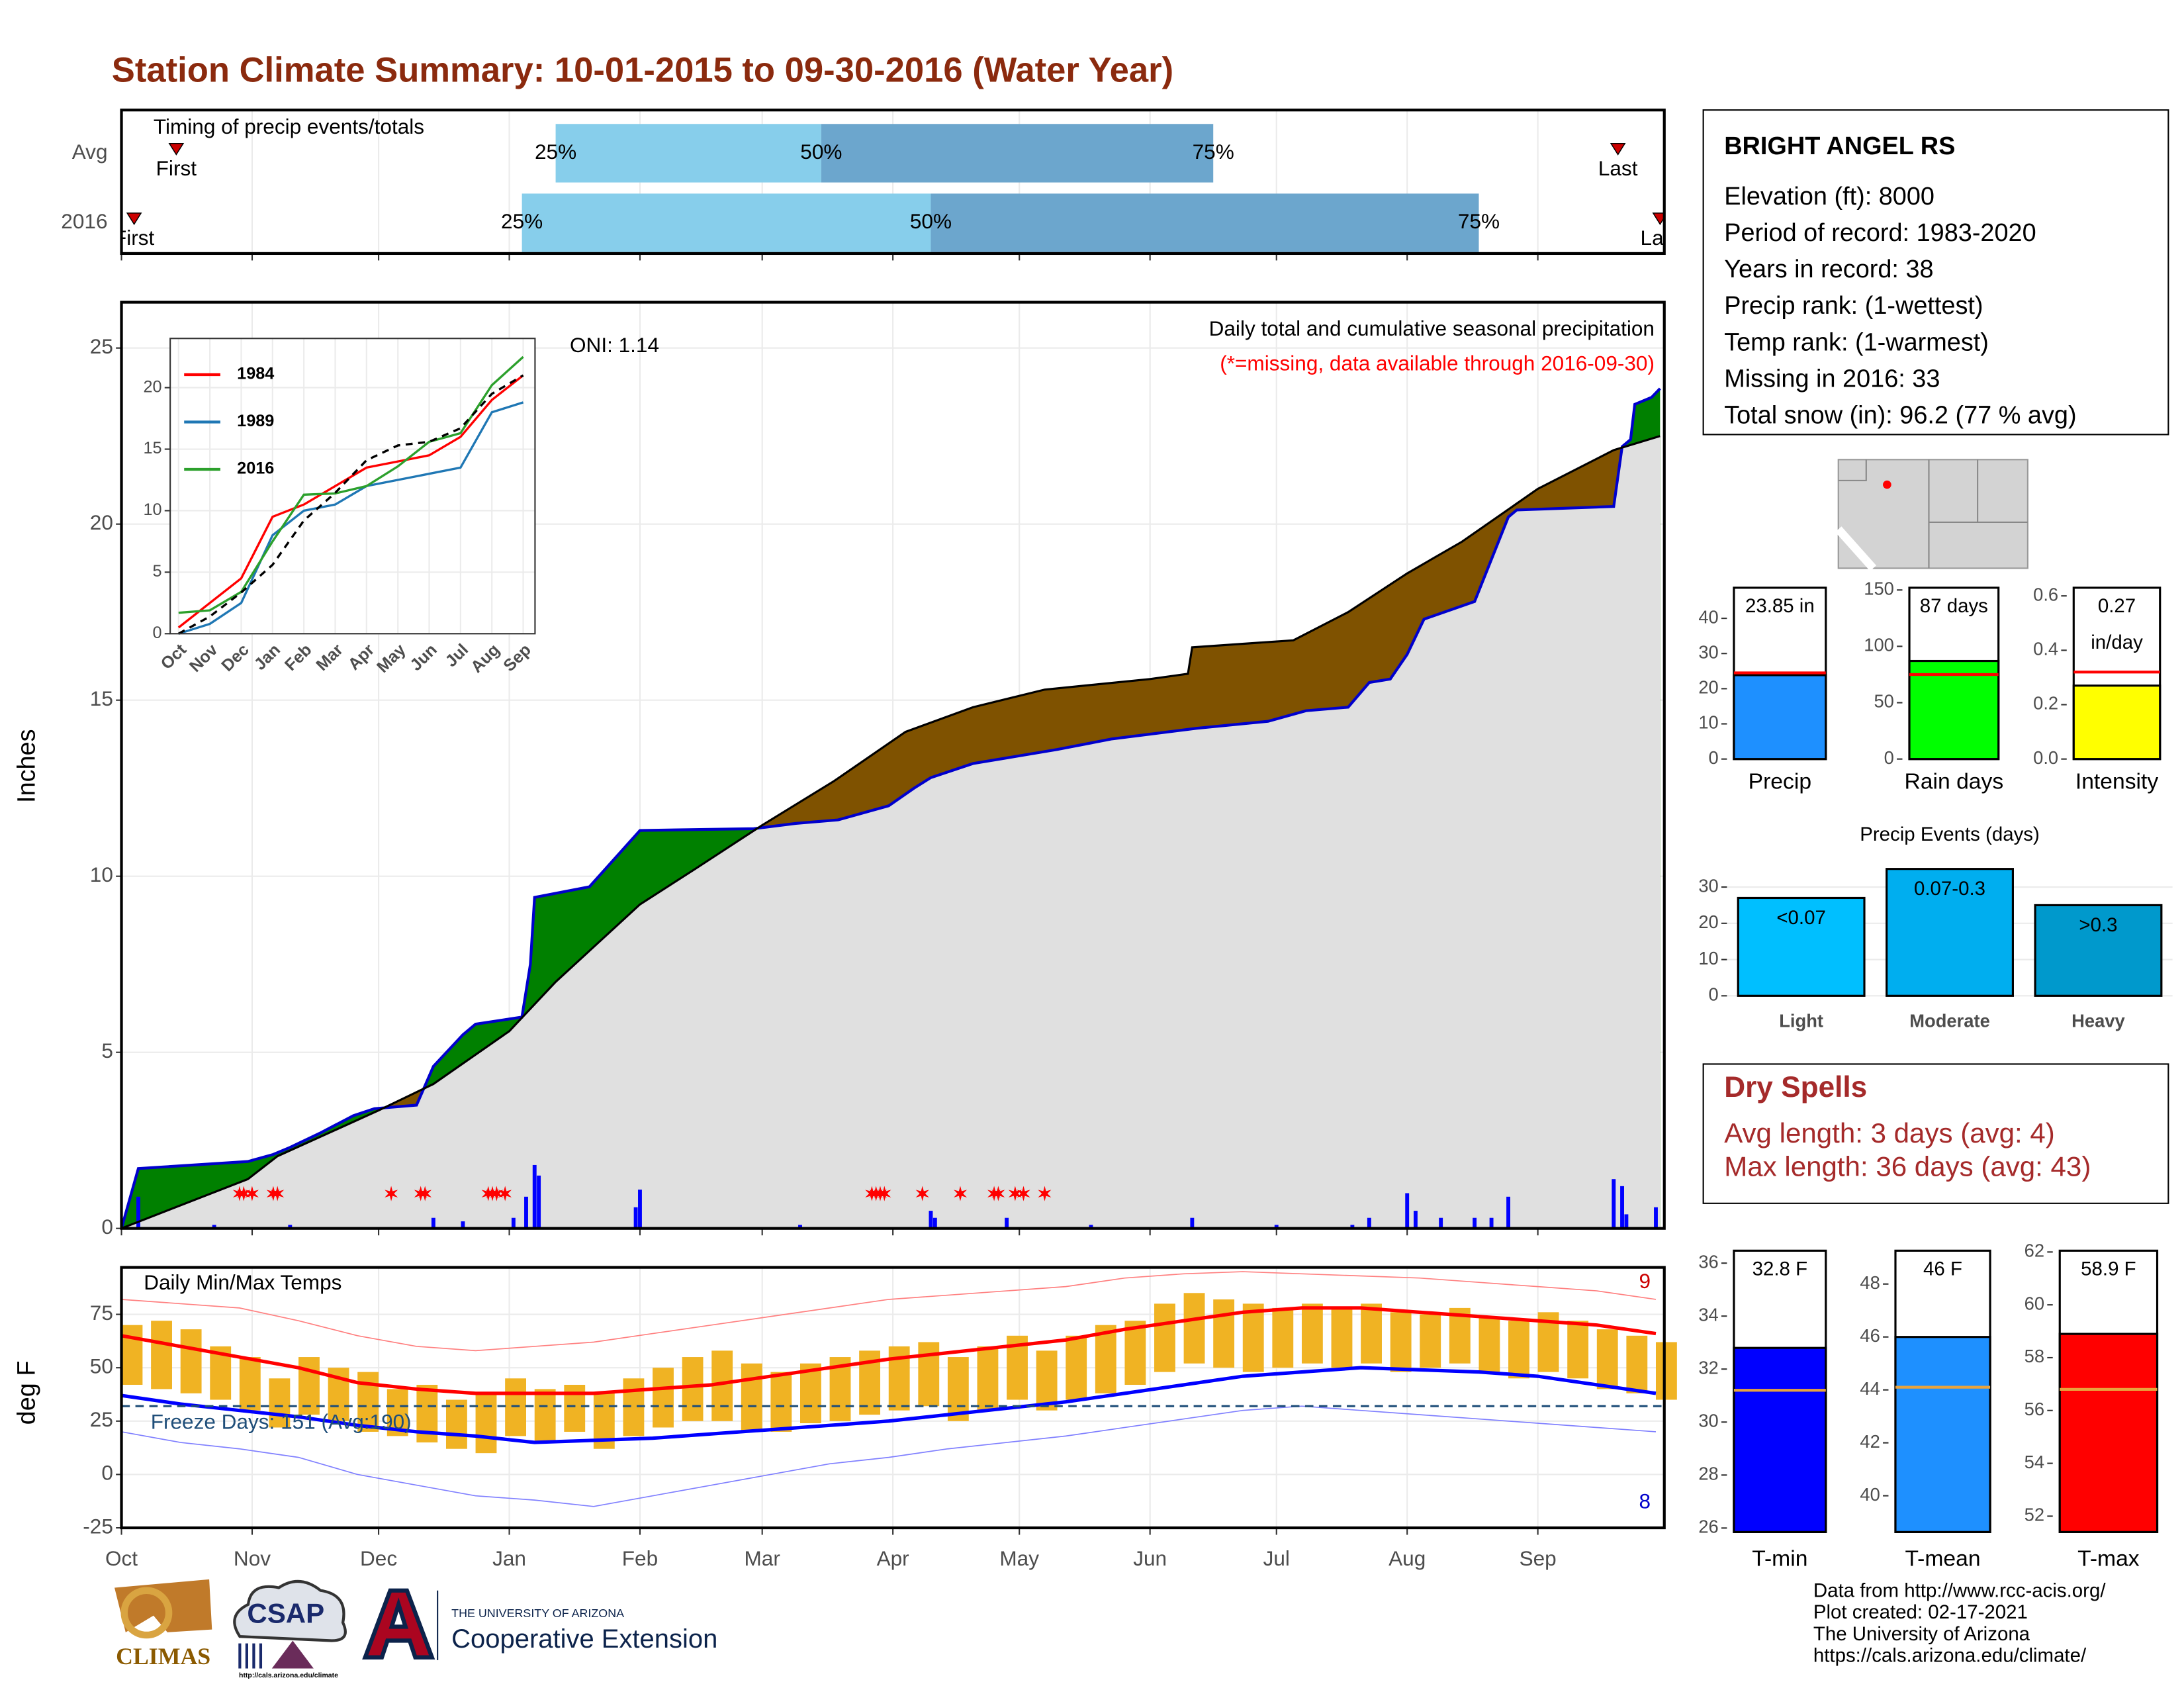 This screenshot has height=1688, width=2184. What do you see at coordinates (1479, 221) in the screenshot?
I see `quartile-label: 75%` at bounding box center [1479, 221].